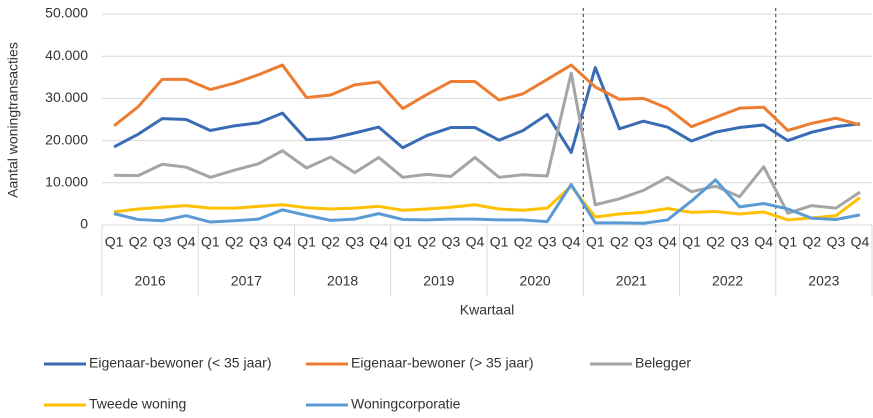  I want to click on group-label: 2021, so click(631, 281).